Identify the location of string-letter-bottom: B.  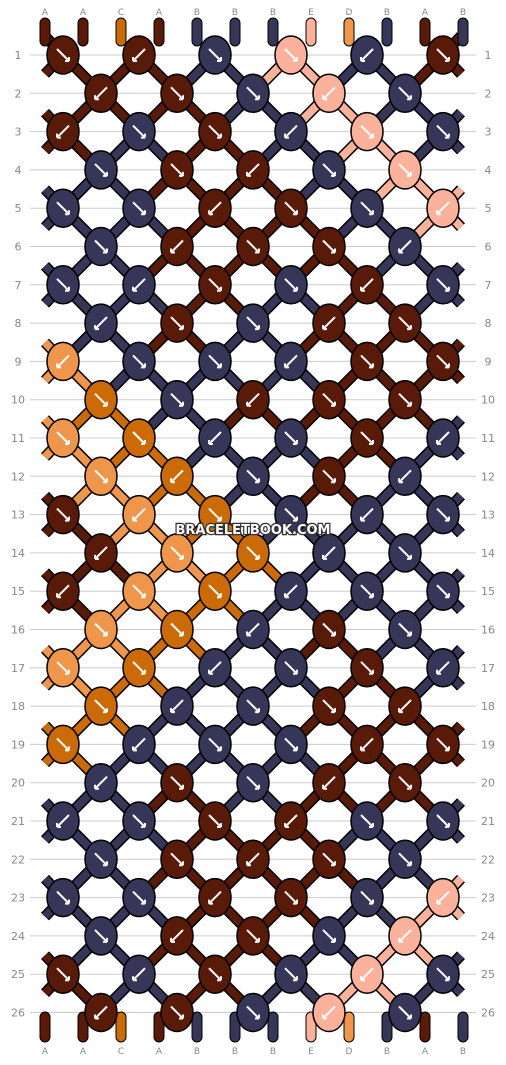
(387, 1052).